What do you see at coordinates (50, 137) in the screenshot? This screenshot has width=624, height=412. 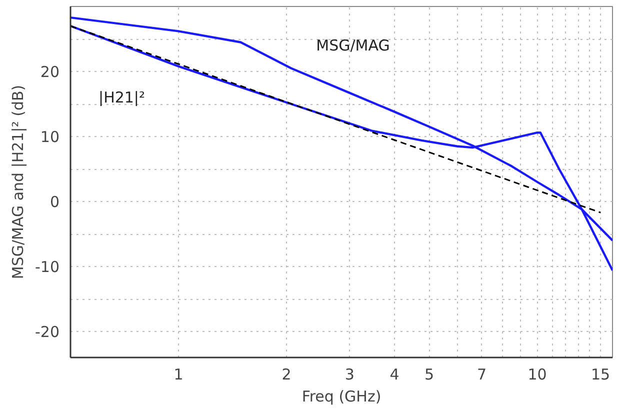 I see `y-tick-label: 10` at bounding box center [50, 137].